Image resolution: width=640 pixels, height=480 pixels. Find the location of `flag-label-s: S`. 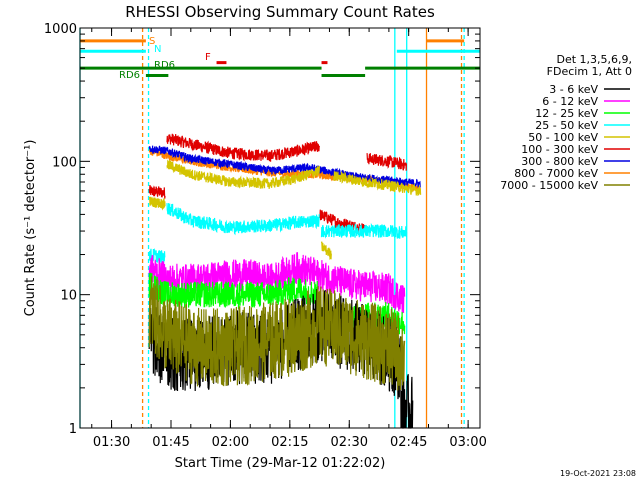

flag-label-s: S is located at coordinates (152, 41).